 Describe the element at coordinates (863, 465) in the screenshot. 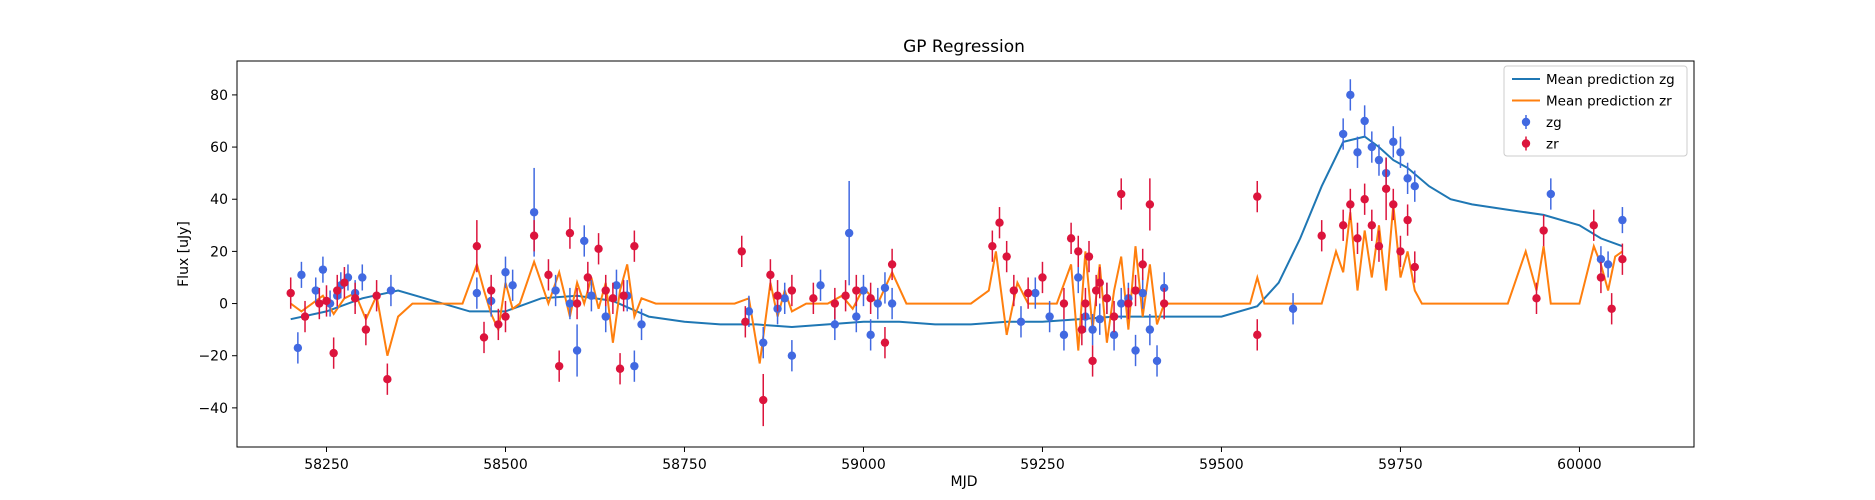

I see `x-tick-label: 59000` at that location.